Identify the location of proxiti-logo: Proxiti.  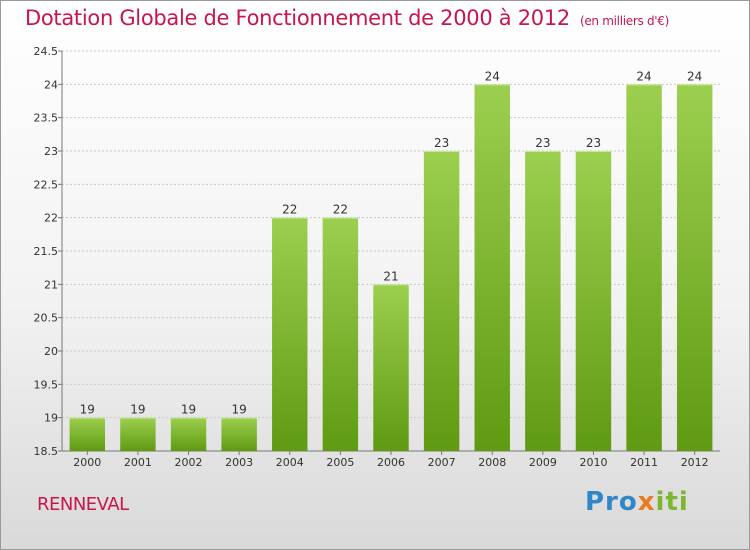
(637, 502).